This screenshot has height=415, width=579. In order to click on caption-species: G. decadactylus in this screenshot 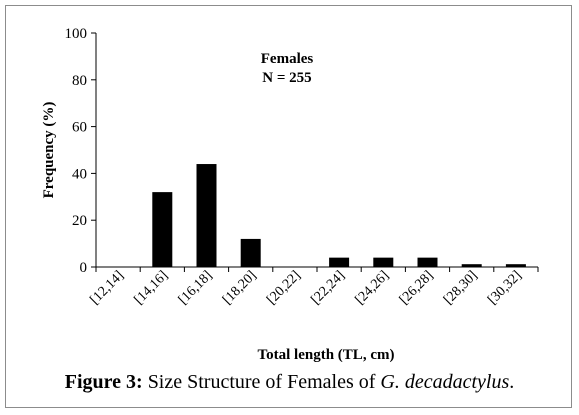, I will do `click(445, 382)`.